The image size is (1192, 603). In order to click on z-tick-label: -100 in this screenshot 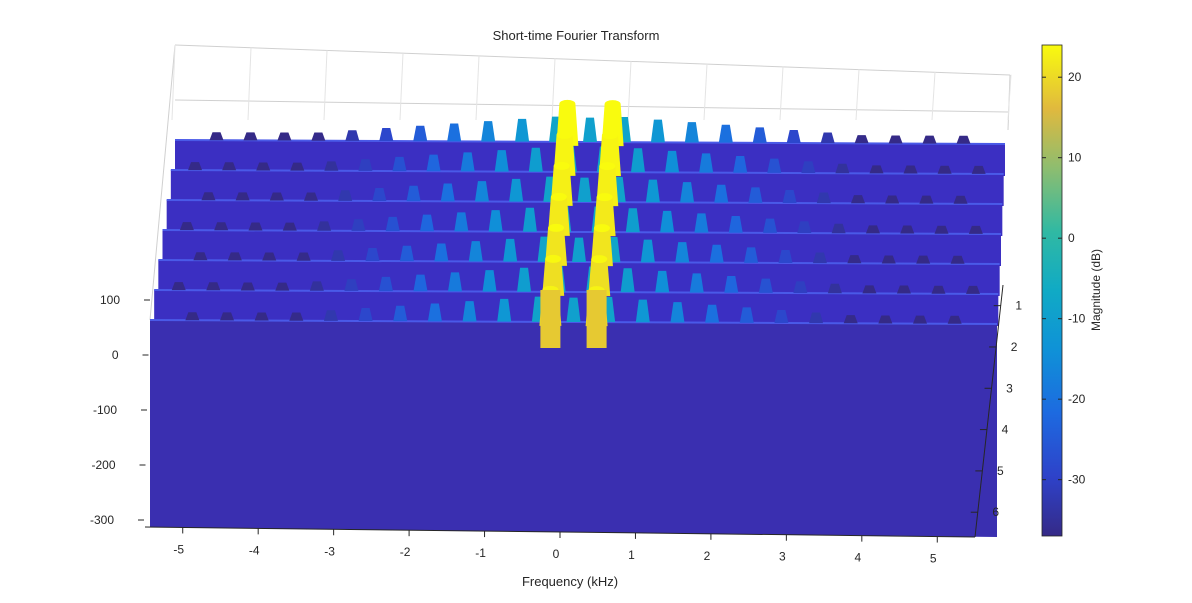, I will do `click(105, 410)`.